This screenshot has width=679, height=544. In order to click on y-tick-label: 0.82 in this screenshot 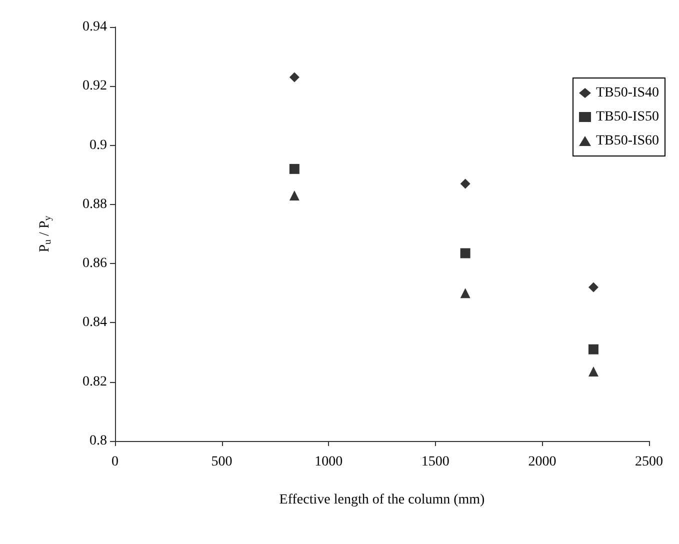, I will do `click(94, 382)`.